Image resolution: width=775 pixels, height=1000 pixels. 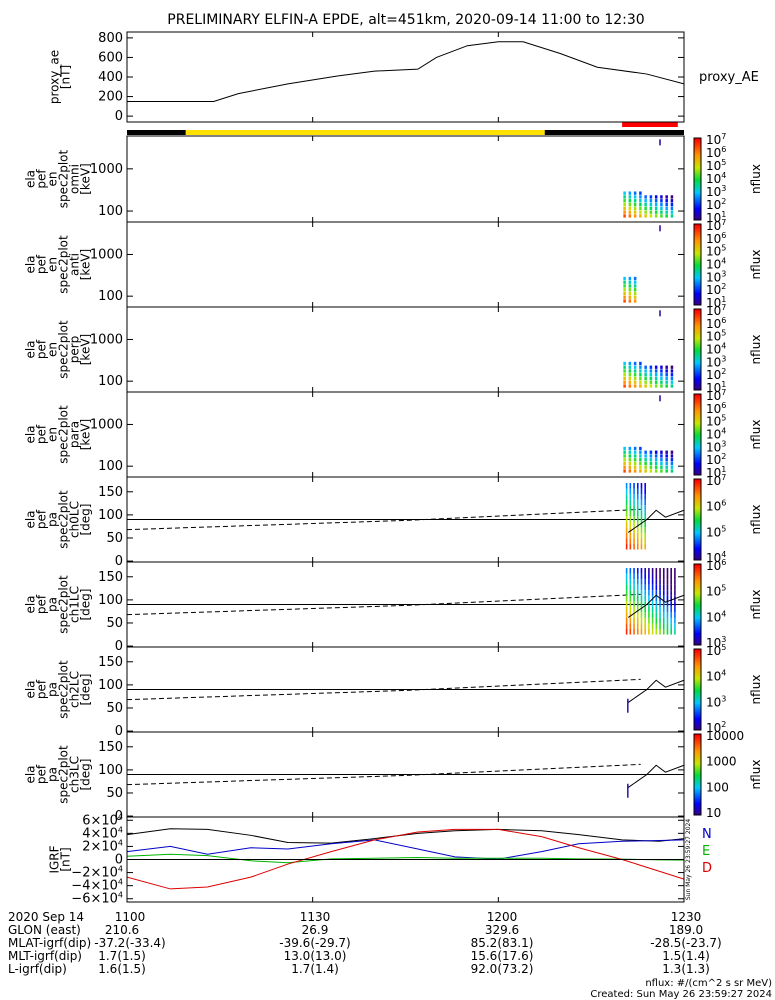 What do you see at coordinates (315, 930) in the screenshot?
I see `footer-glon-2: 26.9` at bounding box center [315, 930].